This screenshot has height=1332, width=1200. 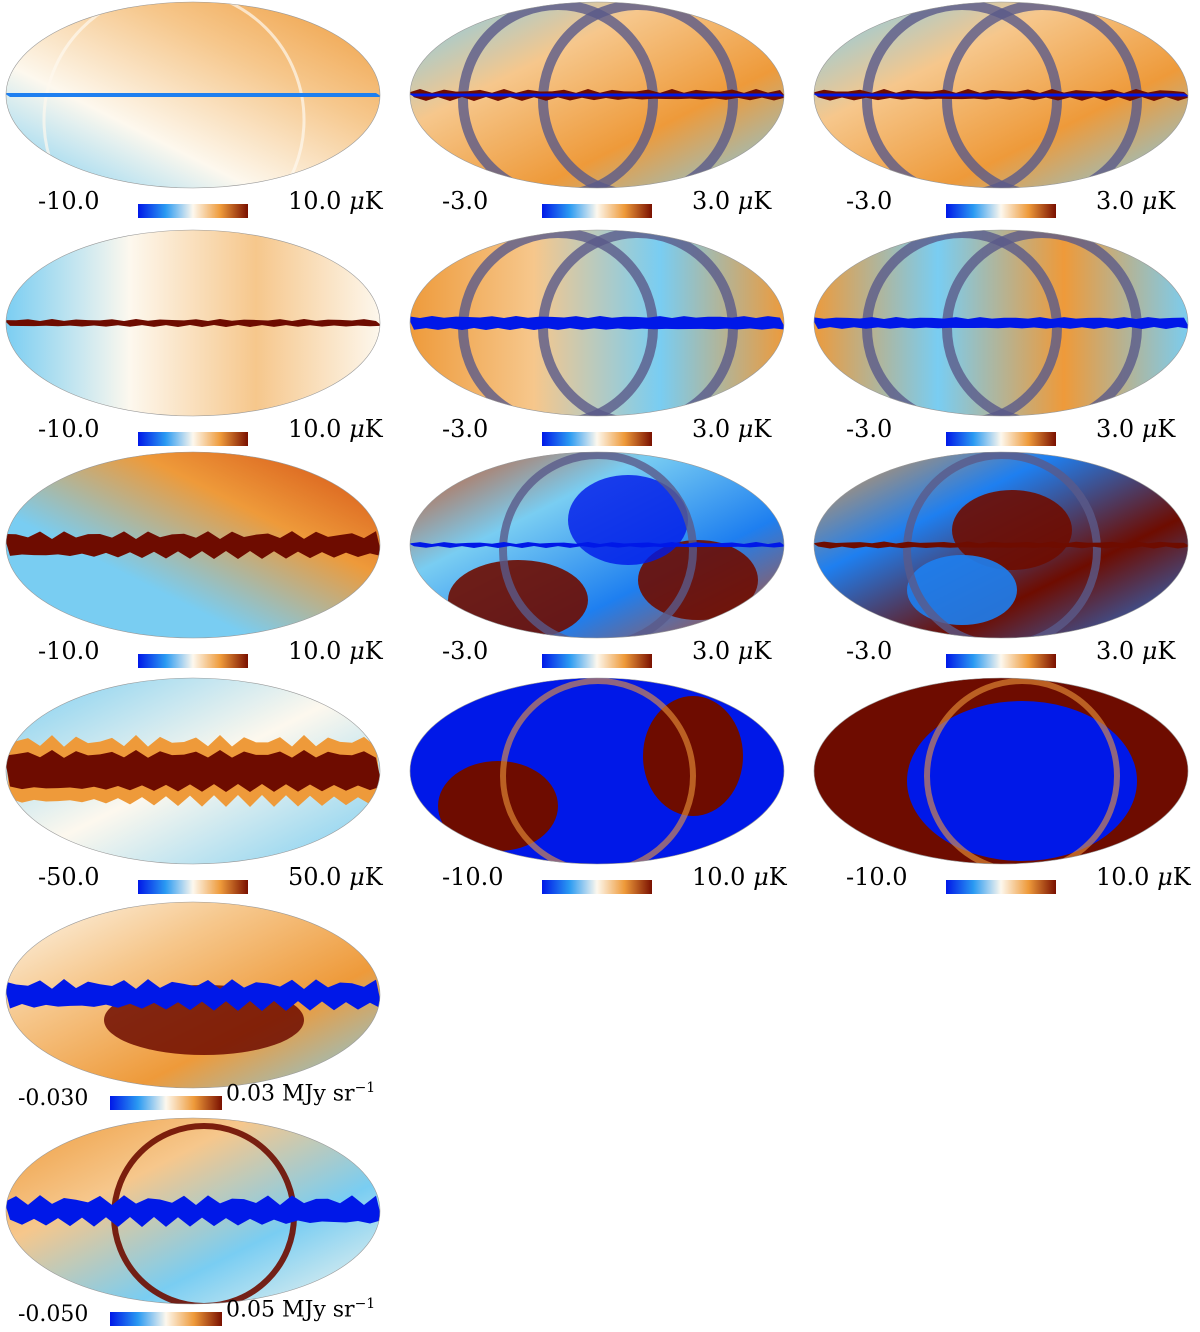 I want to click on sky-map-panel: -0.030 0.03 MJy sr−1, so click(x=200, y=1008).